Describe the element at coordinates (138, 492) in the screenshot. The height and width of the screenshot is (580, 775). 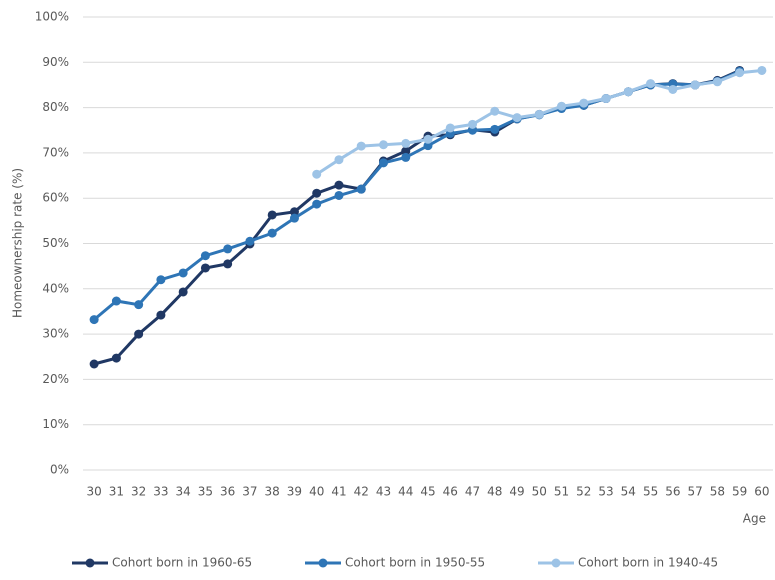
I see `x-tick-label: 32` at that location.